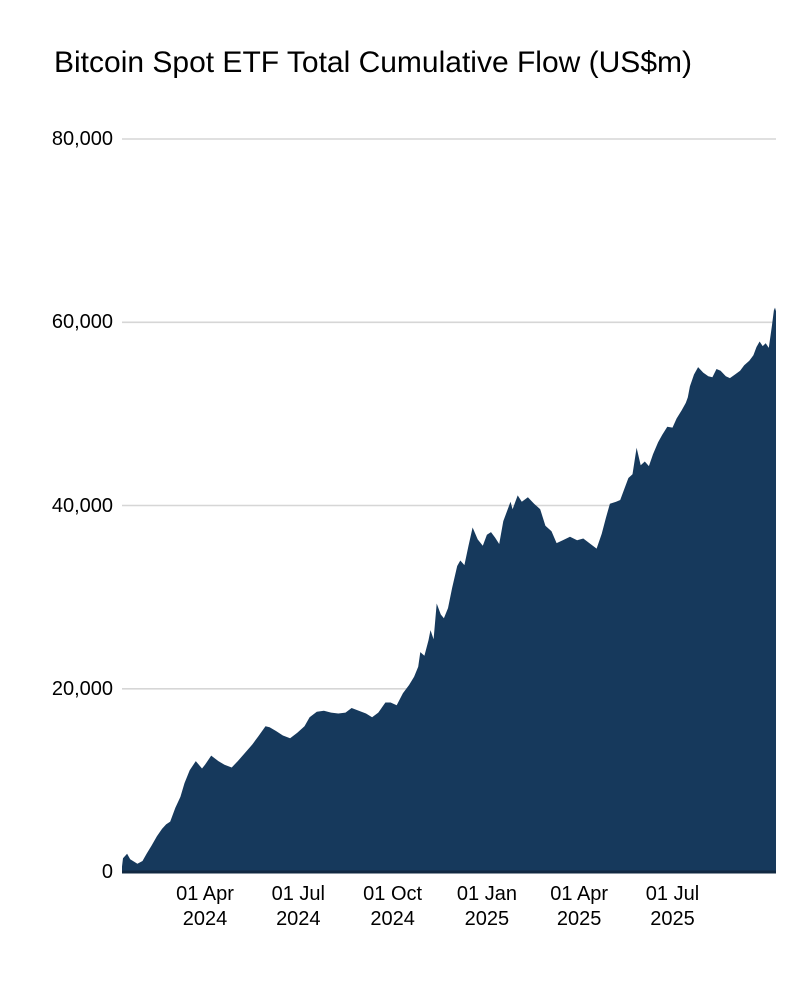 This screenshot has width=800, height=982. What do you see at coordinates (393, 907) in the screenshot?
I see `x-axis-label: 01 Oct 2024` at bounding box center [393, 907].